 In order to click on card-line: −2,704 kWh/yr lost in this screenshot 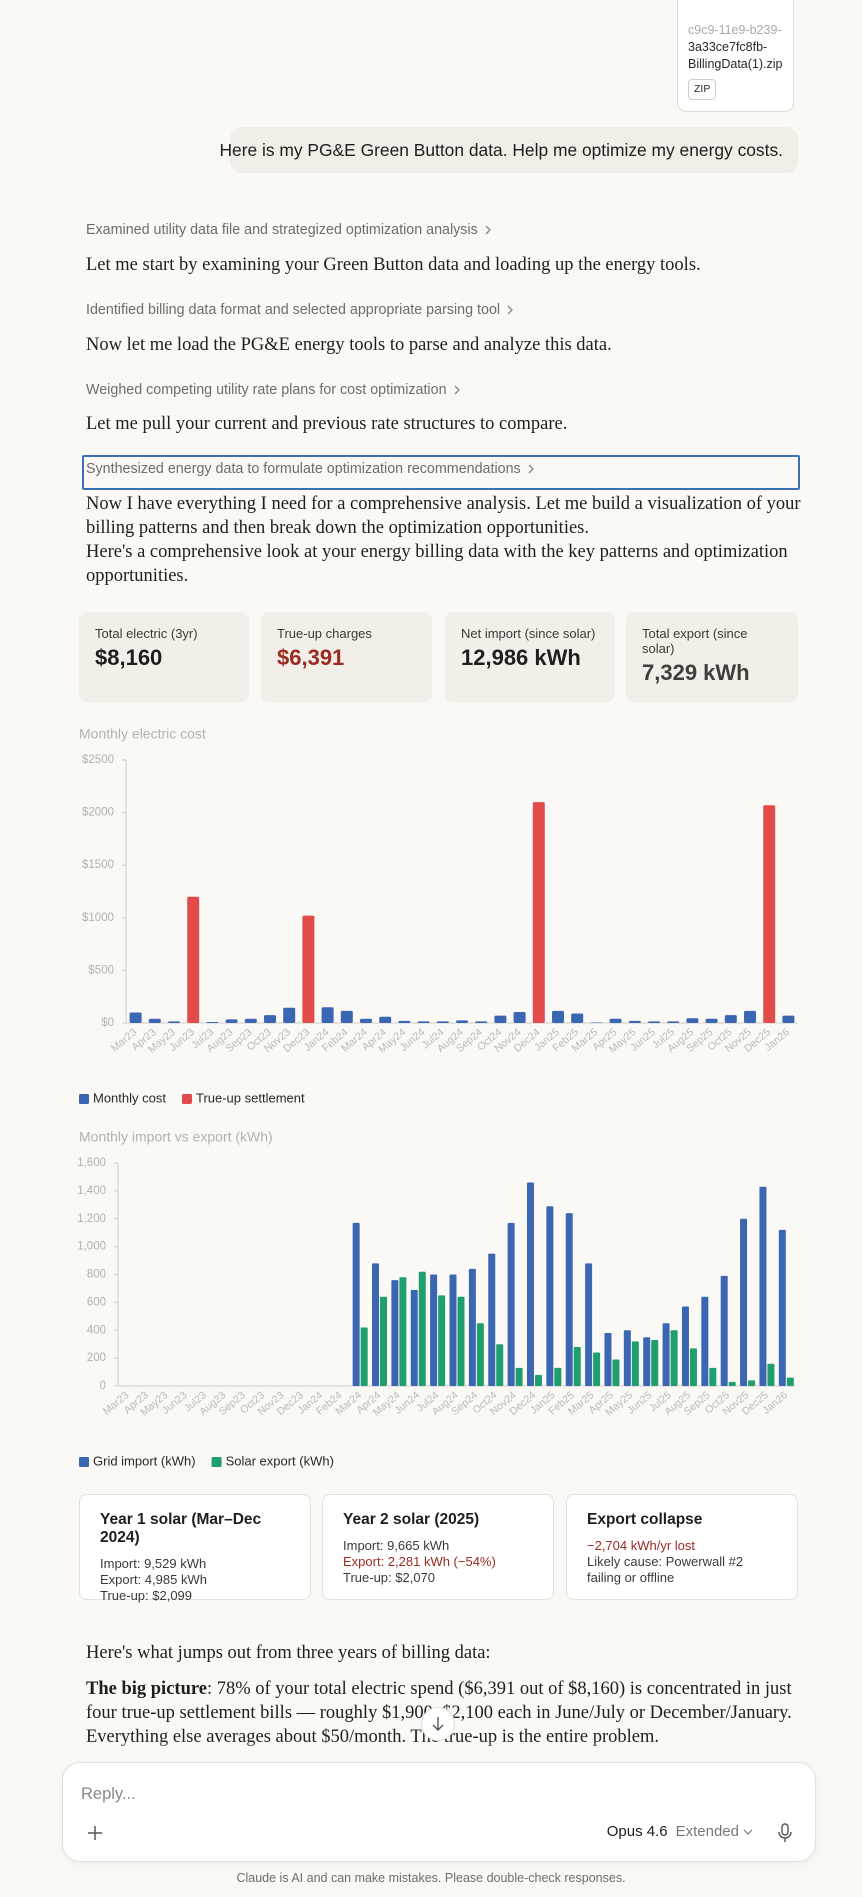, I will do `click(641, 1545)`.